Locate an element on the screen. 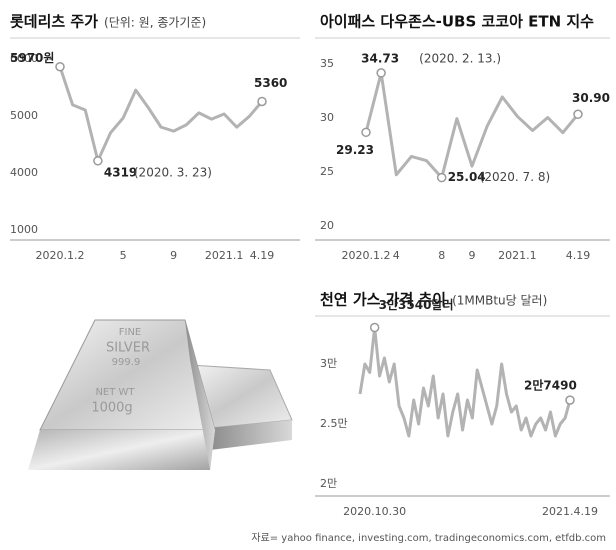 The width and height of the screenshot is (616, 550). y-tick-label: 1000 is located at coordinates (24, 229).